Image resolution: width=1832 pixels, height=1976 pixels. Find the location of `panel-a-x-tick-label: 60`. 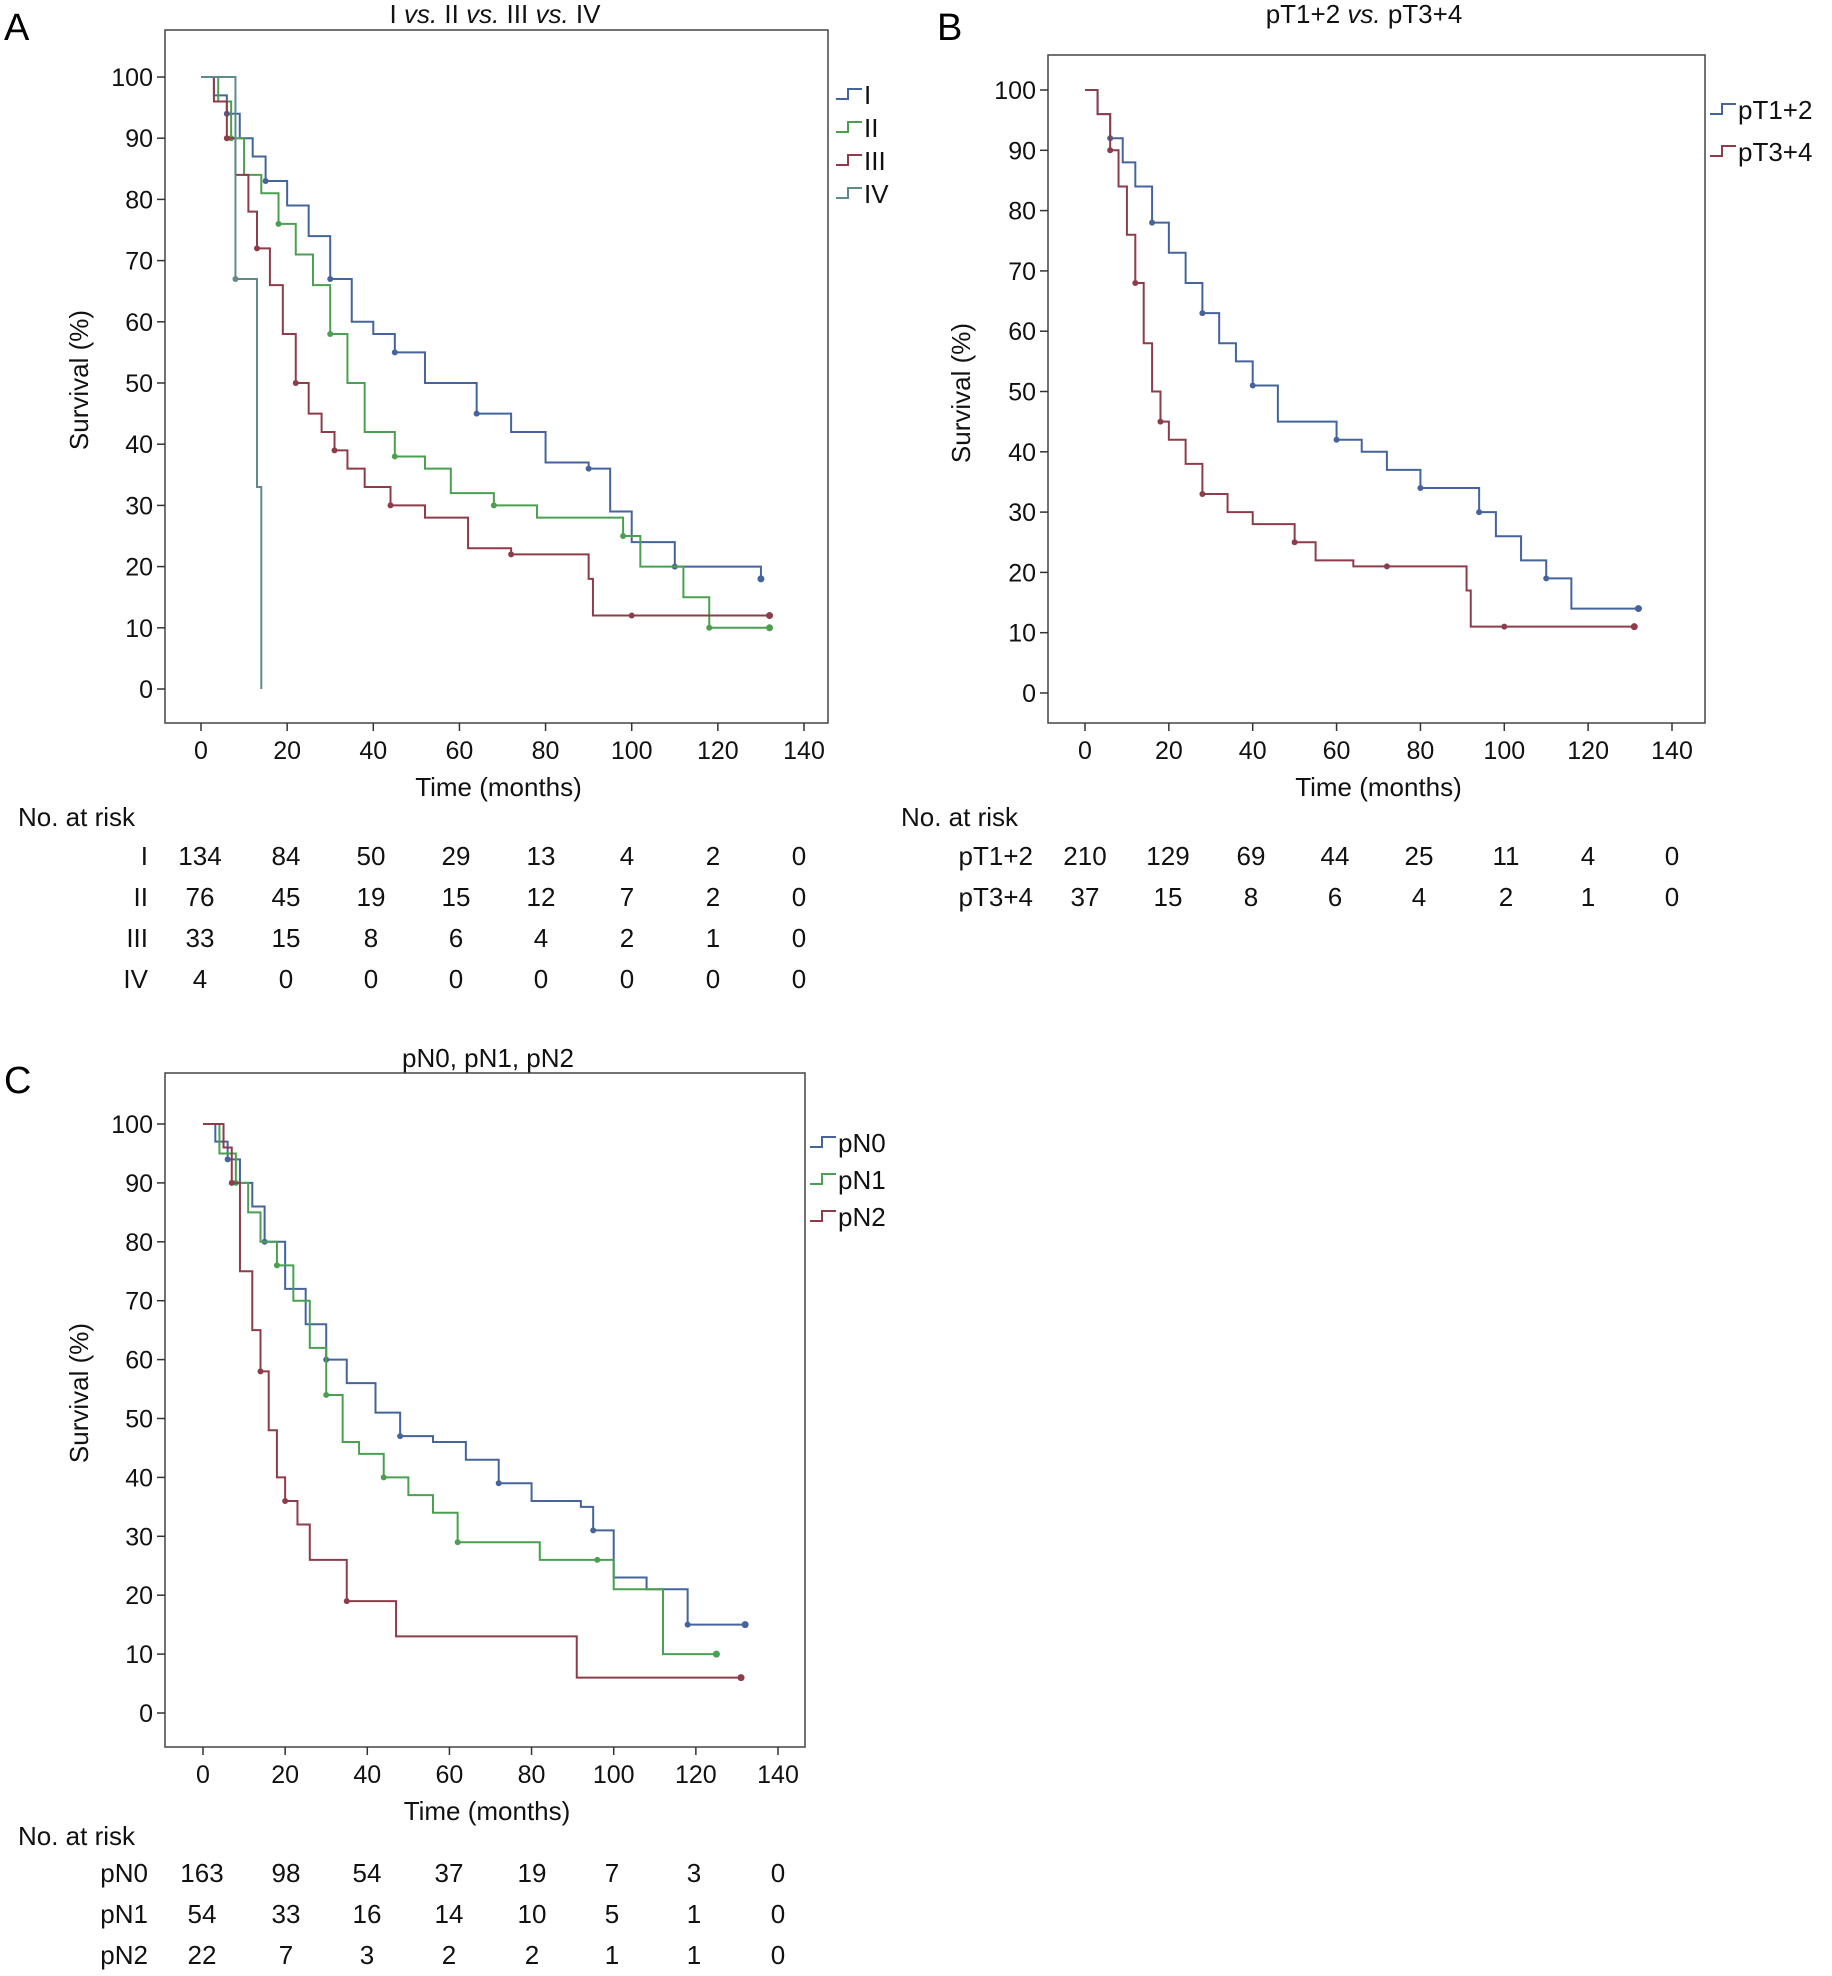

panel-a-x-tick-label: 60 is located at coordinates (460, 751).